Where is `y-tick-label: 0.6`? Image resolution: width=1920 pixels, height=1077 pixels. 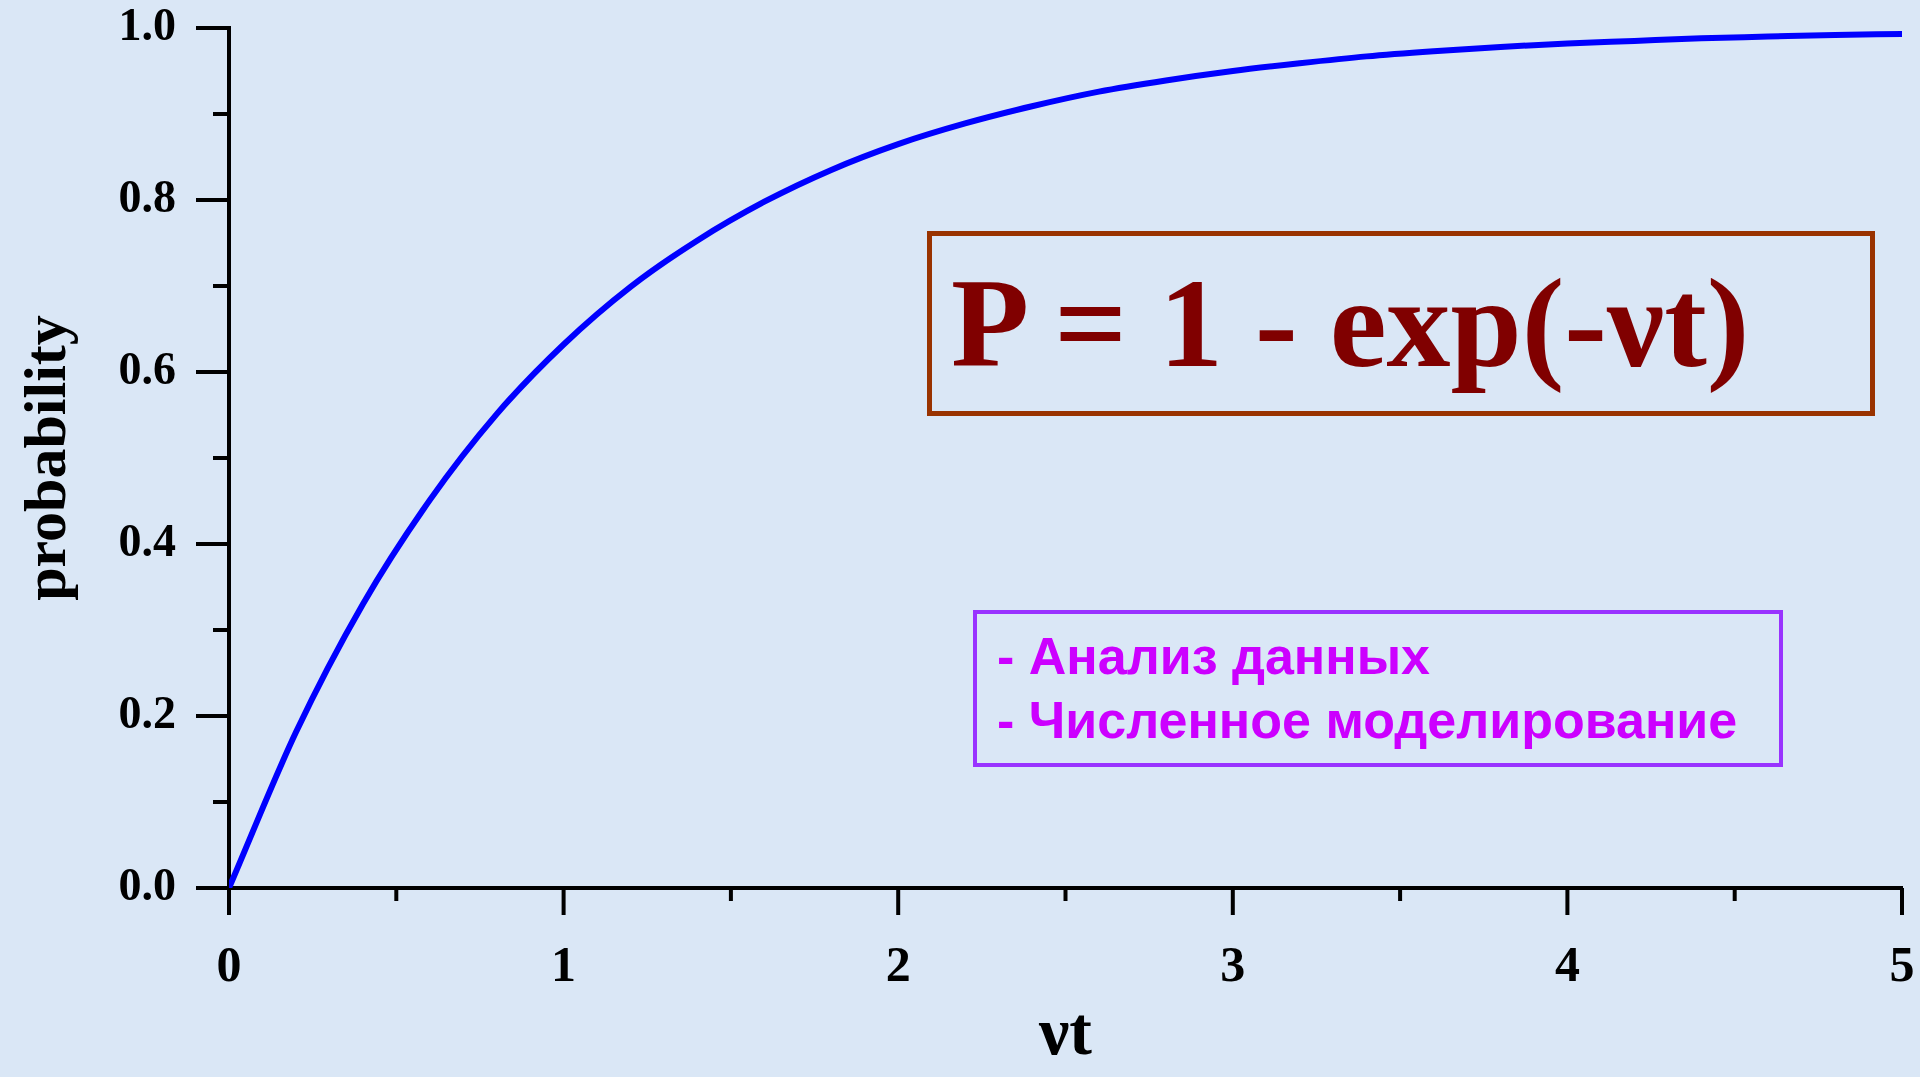
y-tick-label: 0.6 is located at coordinates (147, 368).